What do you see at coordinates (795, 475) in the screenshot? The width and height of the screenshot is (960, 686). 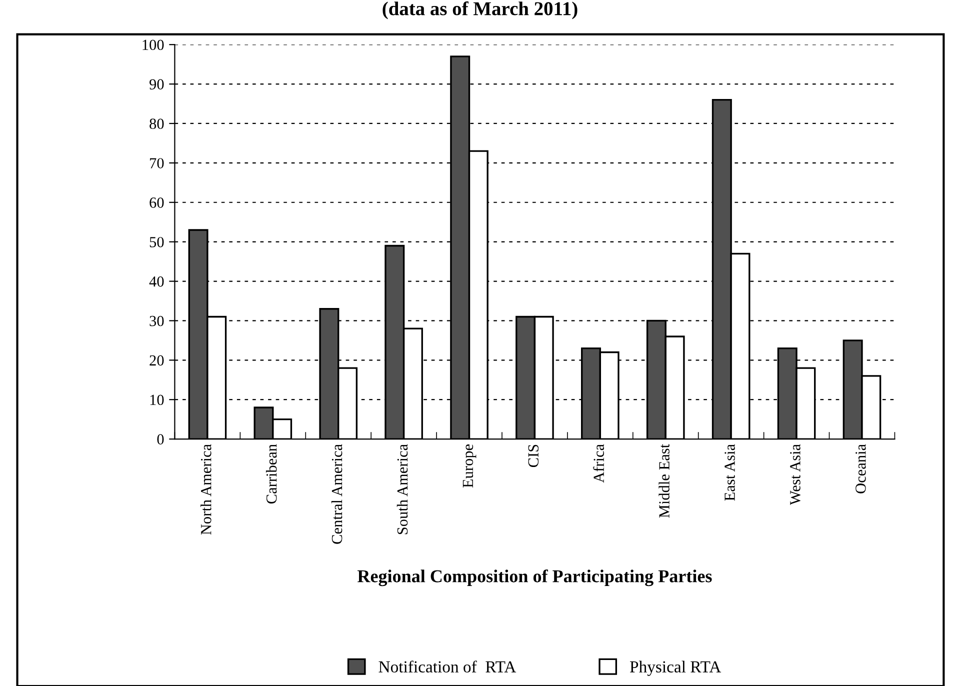 I see `x-tick-label: West Asia` at bounding box center [795, 475].